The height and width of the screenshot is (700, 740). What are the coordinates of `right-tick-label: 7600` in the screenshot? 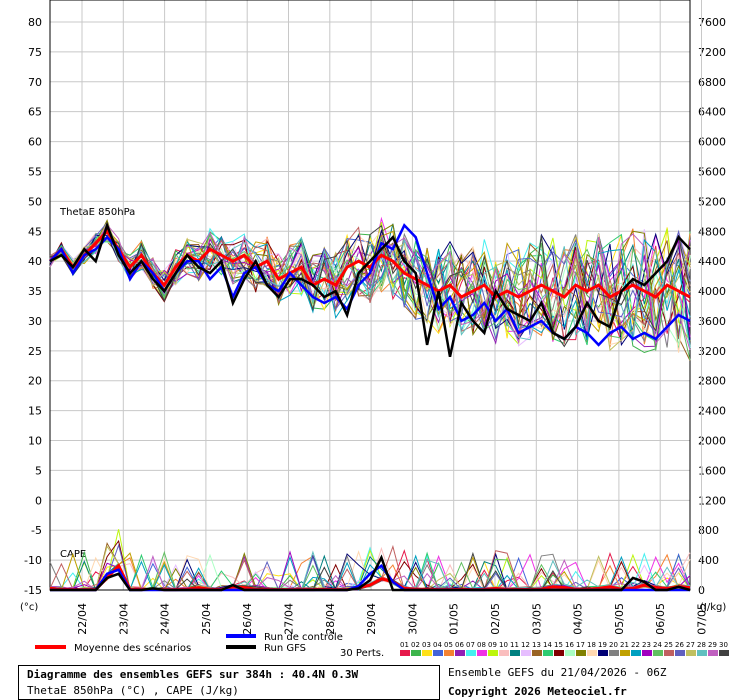 It's located at (712, 22).